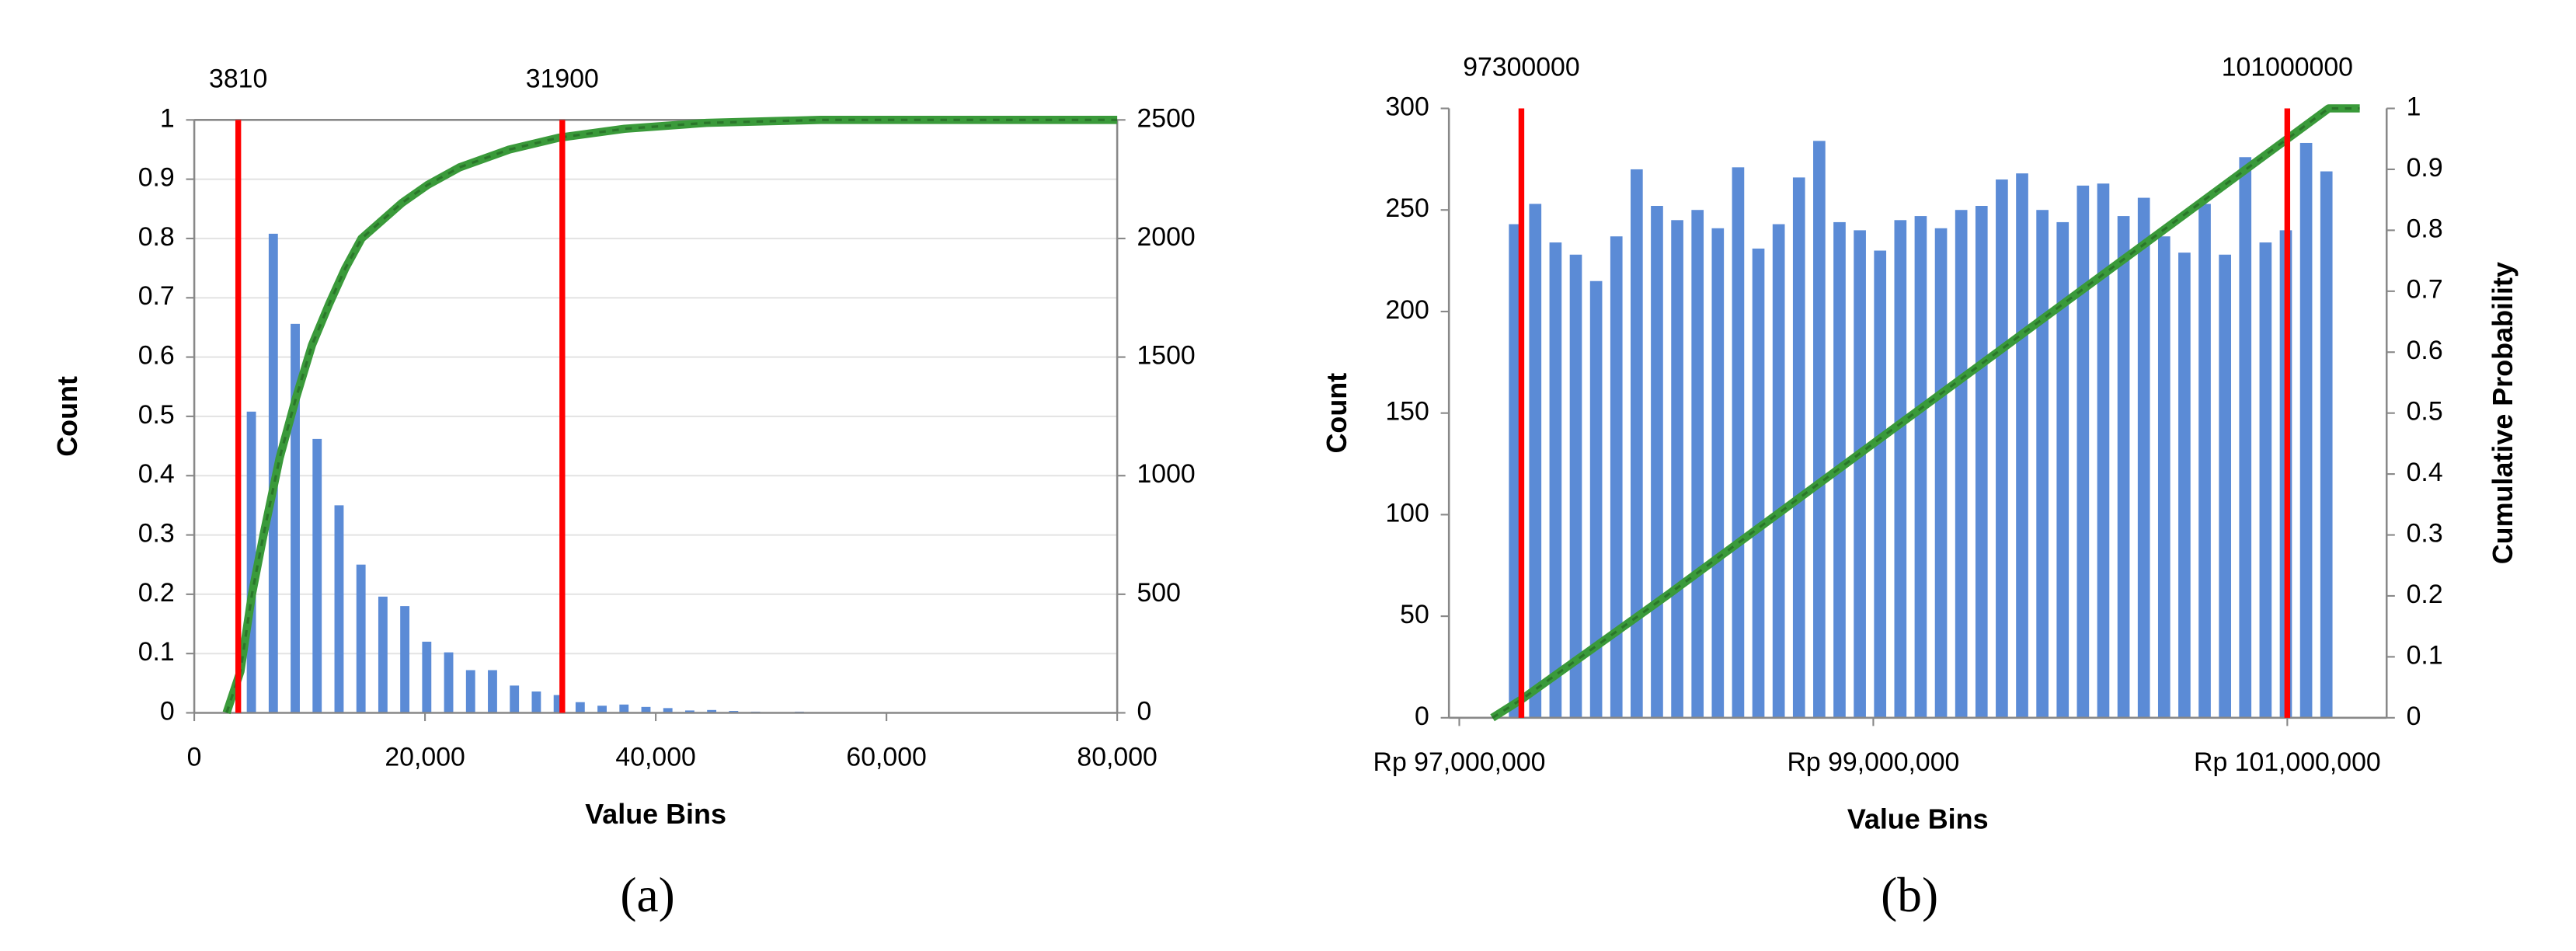 This screenshot has height=951, width=2576. What do you see at coordinates (156, 296) in the screenshot?
I see `y-tick-label: 0.7` at bounding box center [156, 296].